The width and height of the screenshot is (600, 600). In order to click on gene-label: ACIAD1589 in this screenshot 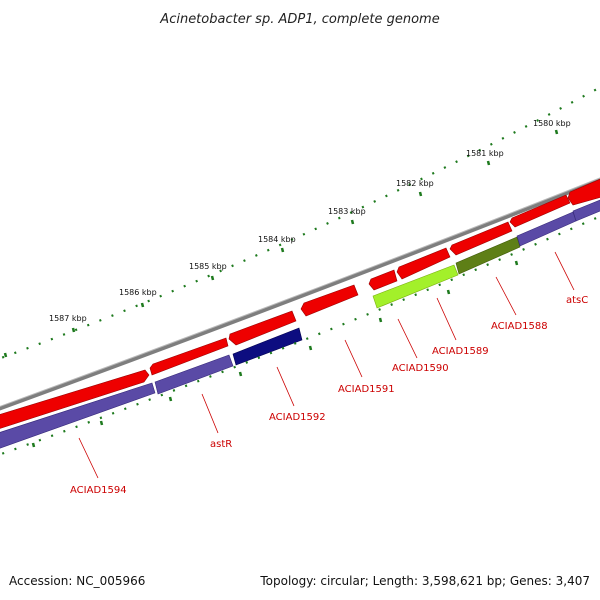, I will do `click(460, 351)`.